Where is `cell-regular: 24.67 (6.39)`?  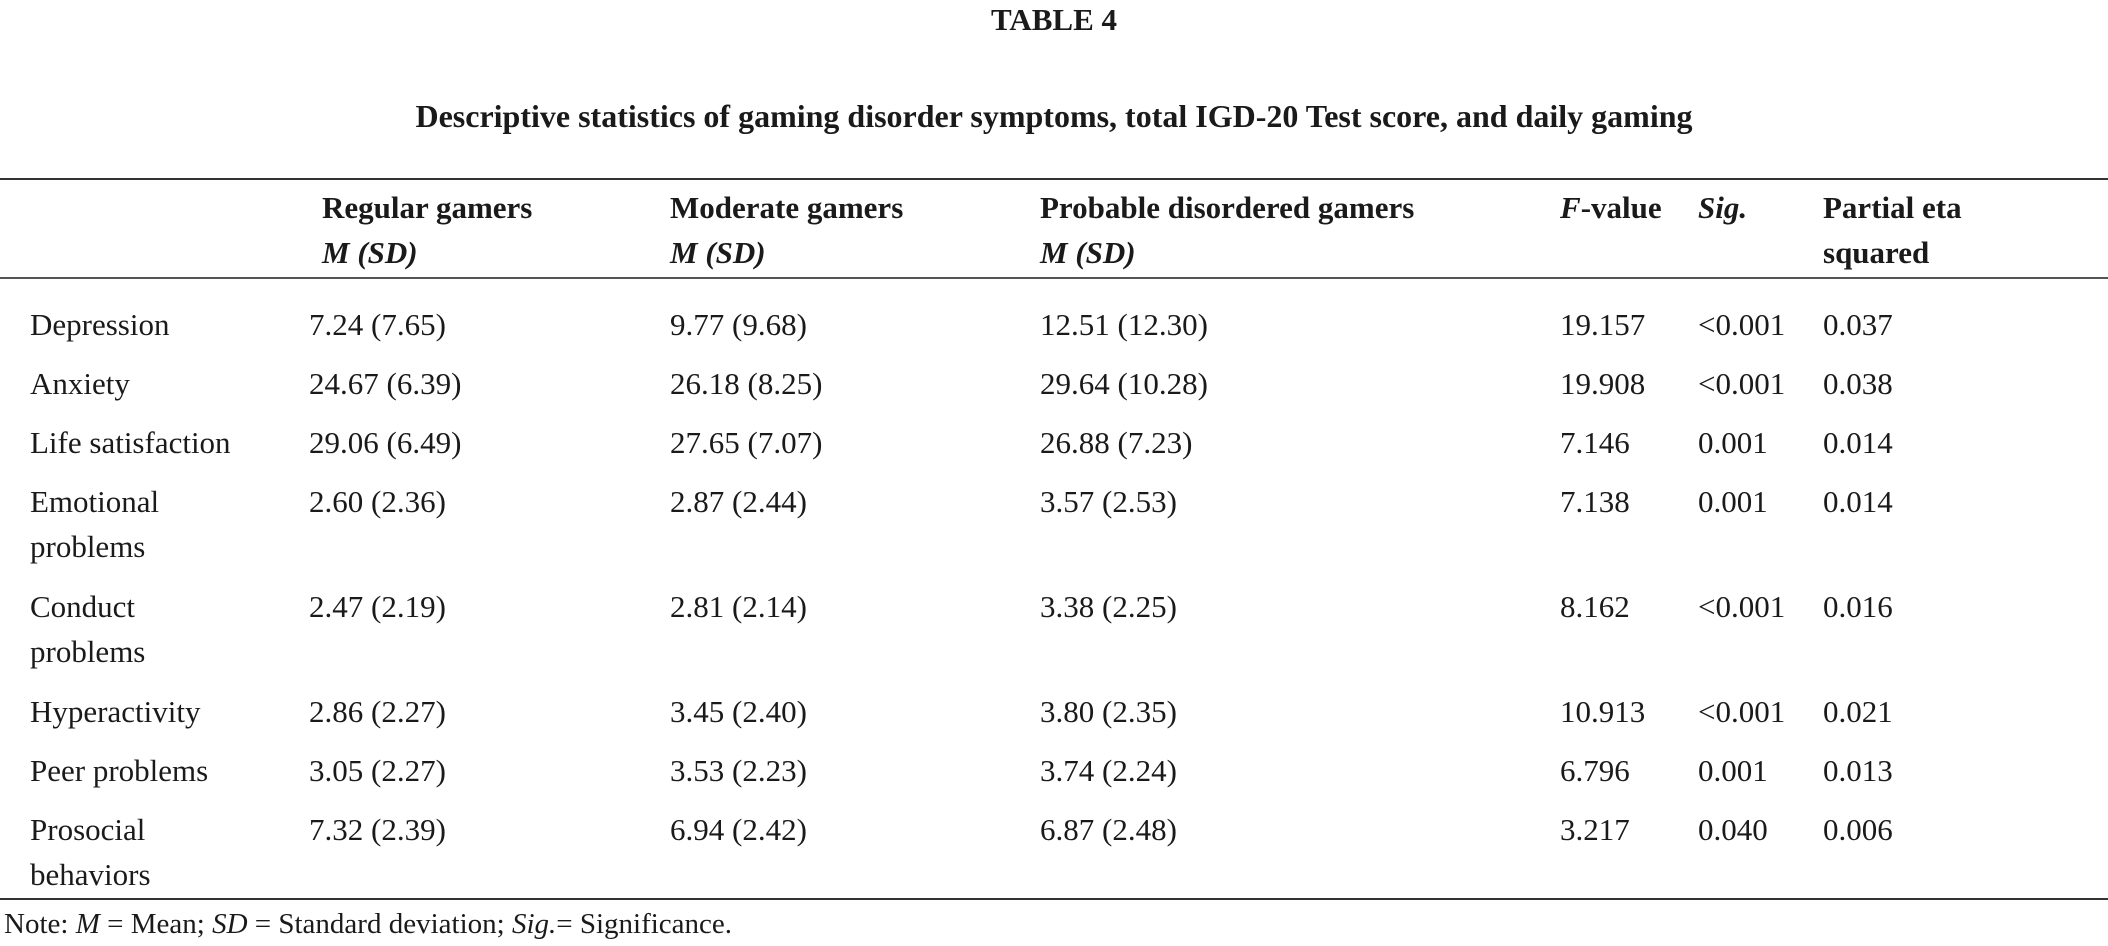 cell-regular: 24.67 (6.39) is located at coordinates (385, 383).